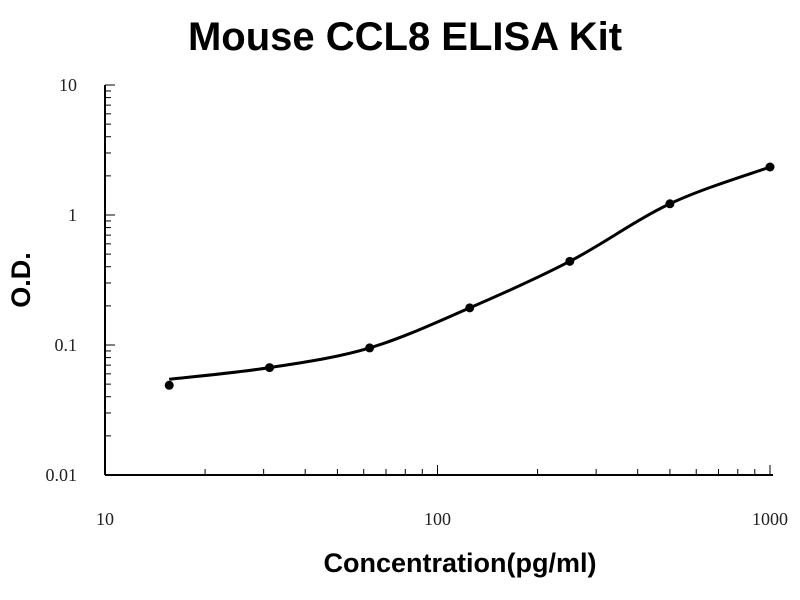 The height and width of the screenshot is (600, 800). Describe the element at coordinates (72, 215) in the screenshot. I see `y-tick-label: 1` at that location.